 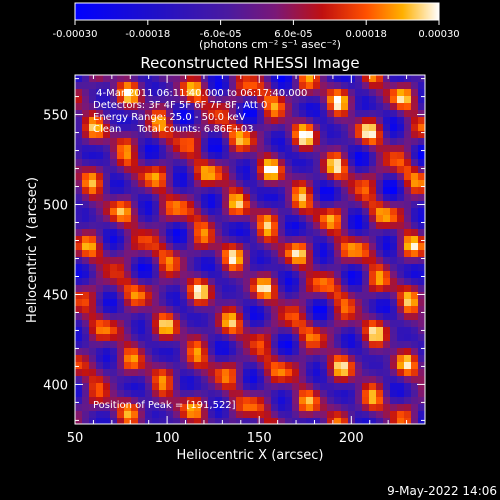 What do you see at coordinates (75, 34) in the screenshot?
I see `colorbar-tick-label: -0.00030` at bounding box center [75, 34].